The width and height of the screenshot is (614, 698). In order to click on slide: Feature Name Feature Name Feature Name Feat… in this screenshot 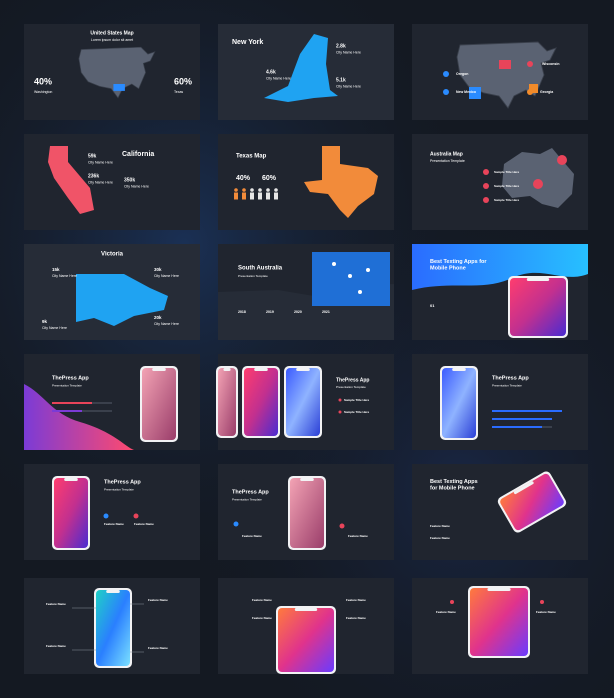, I will do `click(306, 626)`.